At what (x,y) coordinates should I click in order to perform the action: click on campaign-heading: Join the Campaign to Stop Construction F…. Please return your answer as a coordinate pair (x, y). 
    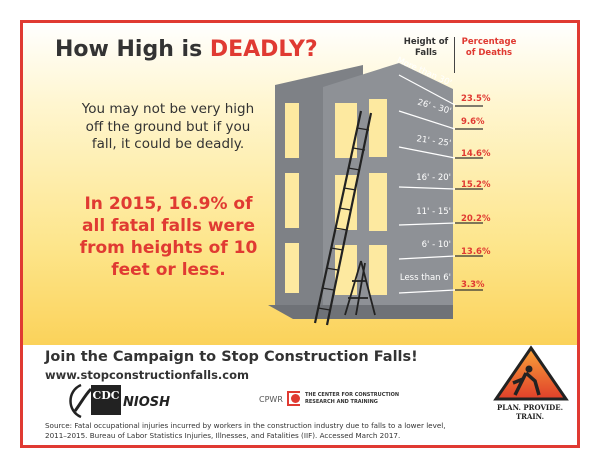
    Looking at the image, I should click on (231, 357).